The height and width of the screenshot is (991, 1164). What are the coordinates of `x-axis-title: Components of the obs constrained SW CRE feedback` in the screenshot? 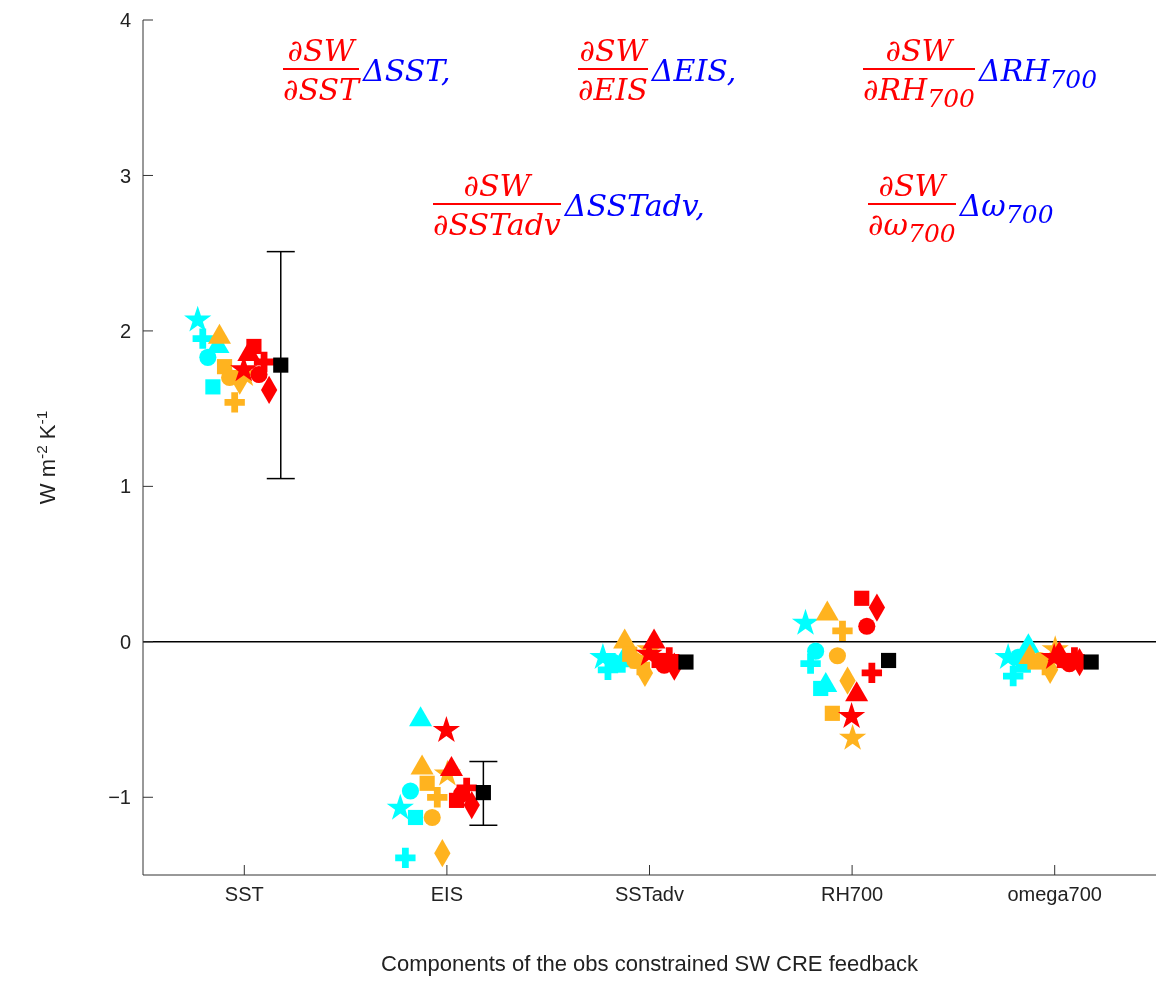 It's located at (650, 963).